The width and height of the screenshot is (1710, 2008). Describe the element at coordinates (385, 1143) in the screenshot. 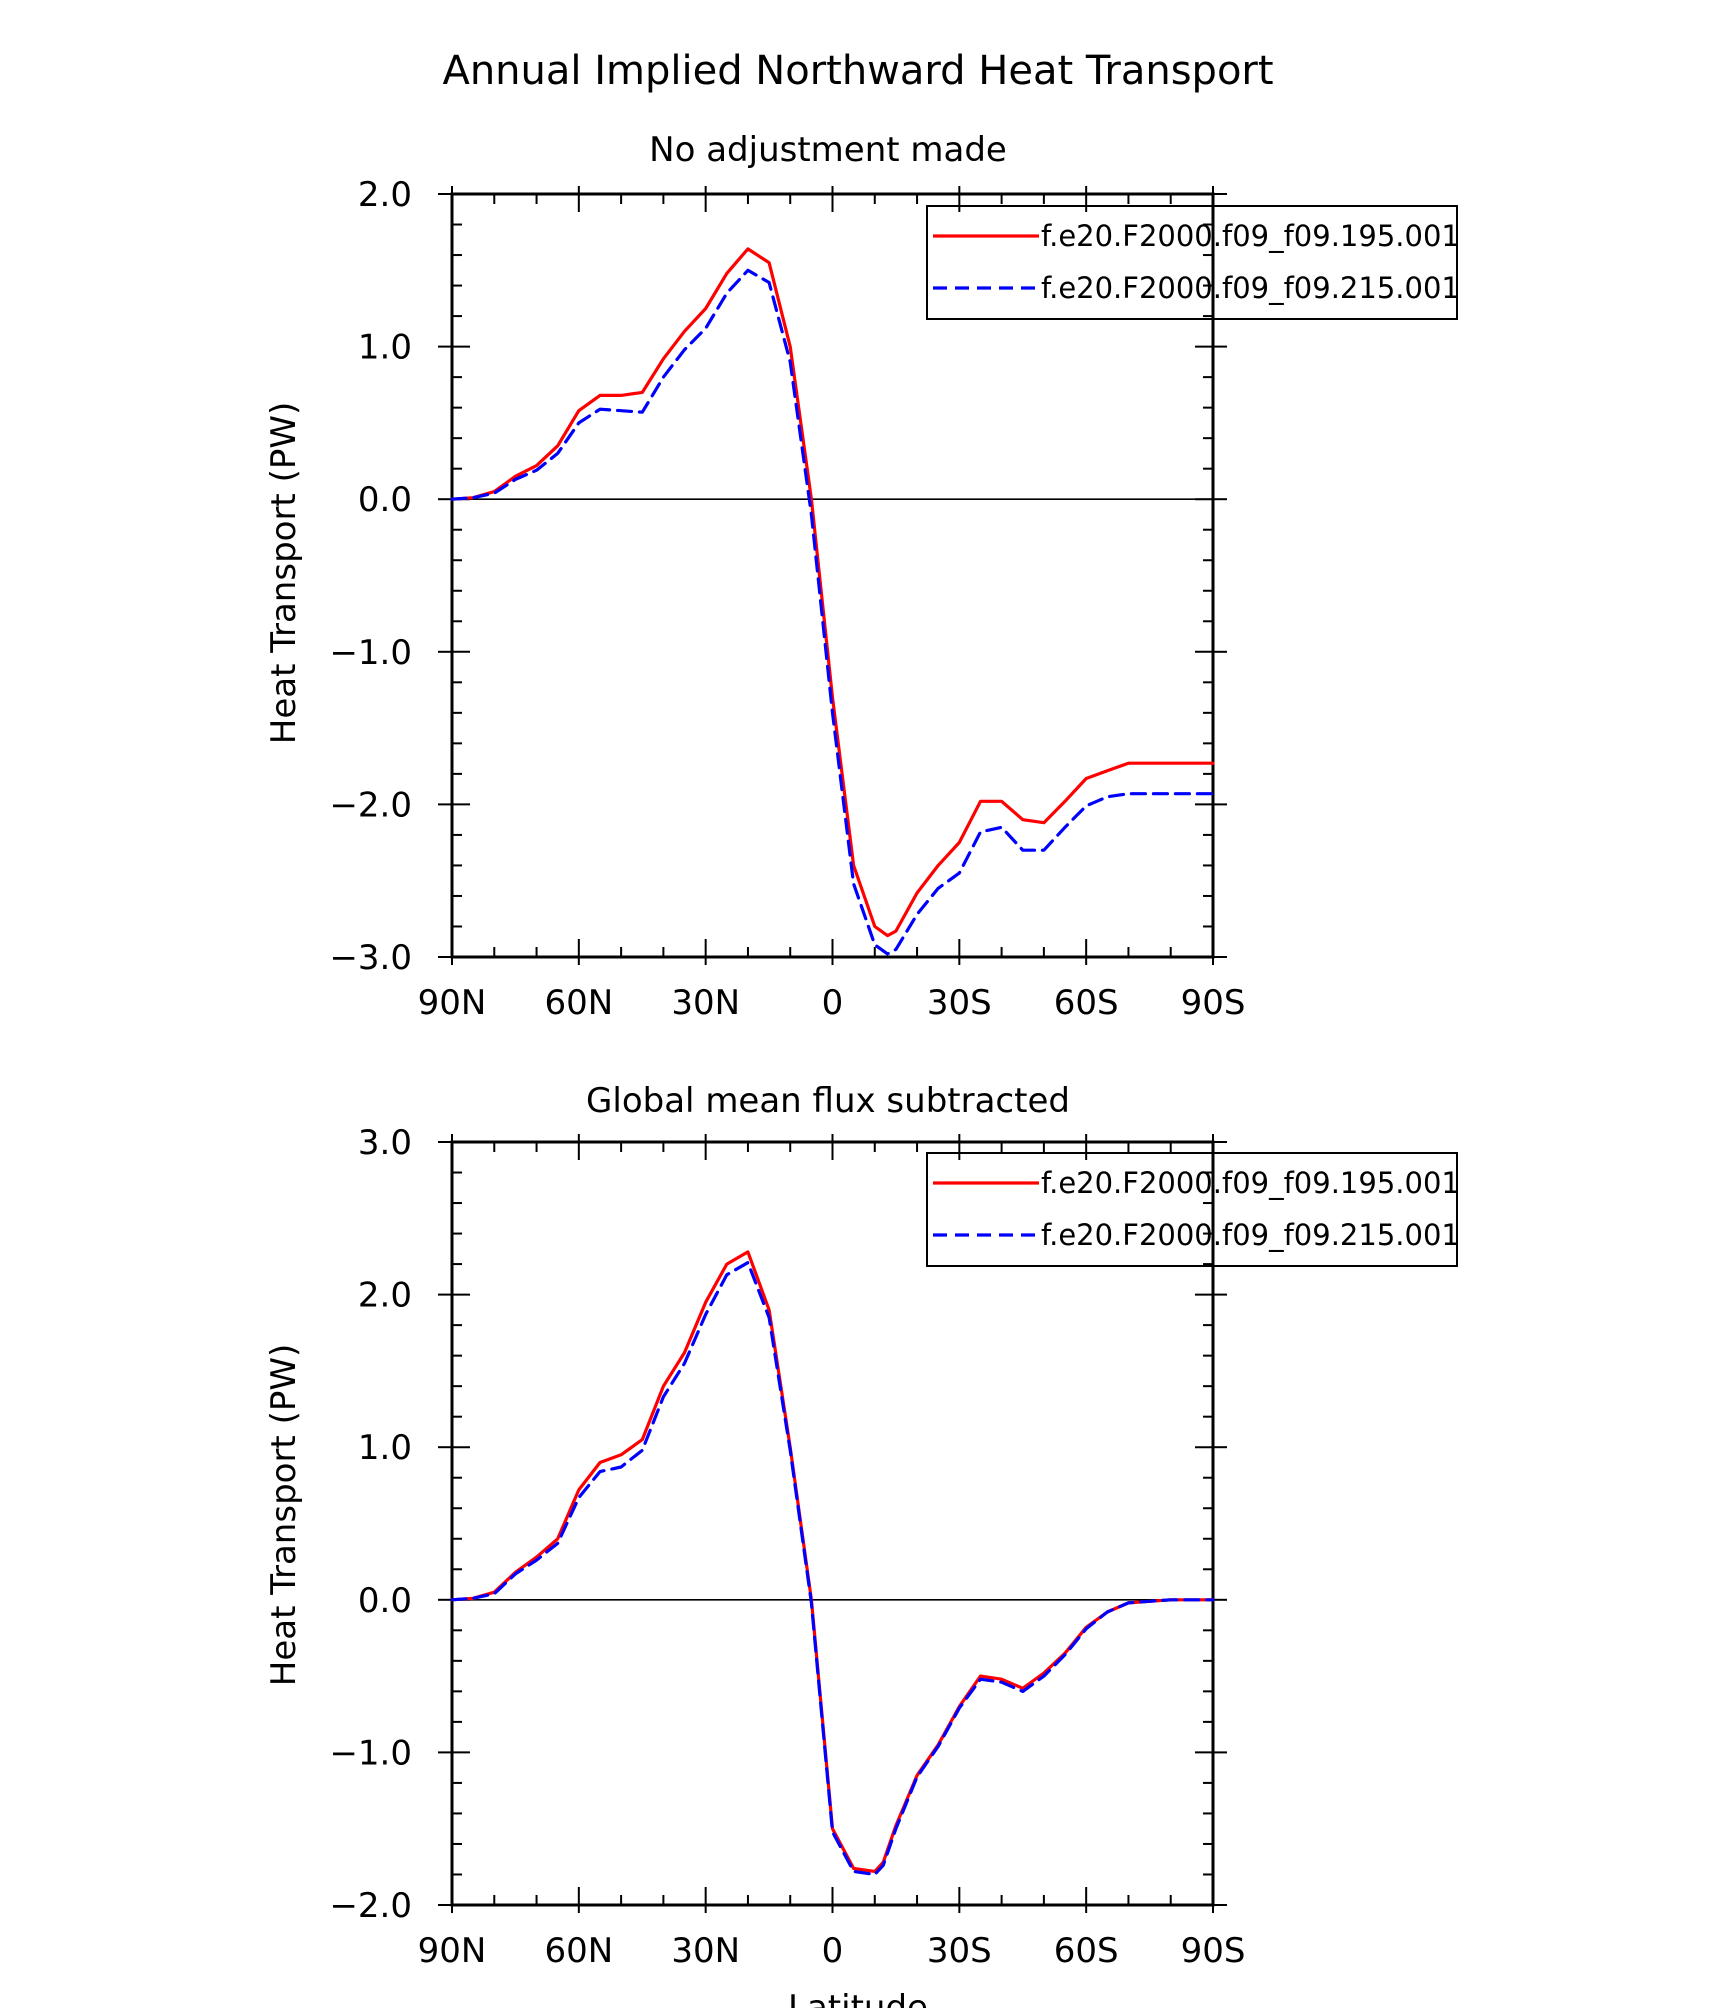

I see `y-tick-label: 3.0` at that location.